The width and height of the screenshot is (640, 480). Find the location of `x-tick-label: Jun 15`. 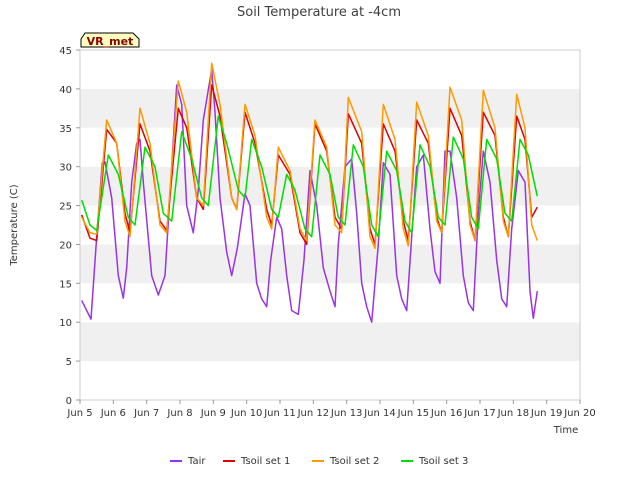

x-tick-label: Jun 15 is located at coordinates (413, 413).